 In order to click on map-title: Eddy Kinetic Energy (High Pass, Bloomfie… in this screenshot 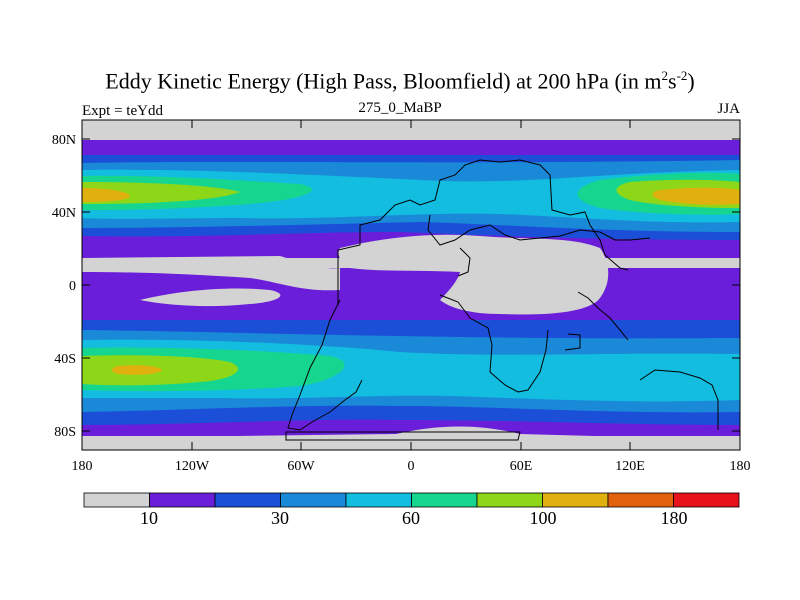, I will do `click(400, 81)`.